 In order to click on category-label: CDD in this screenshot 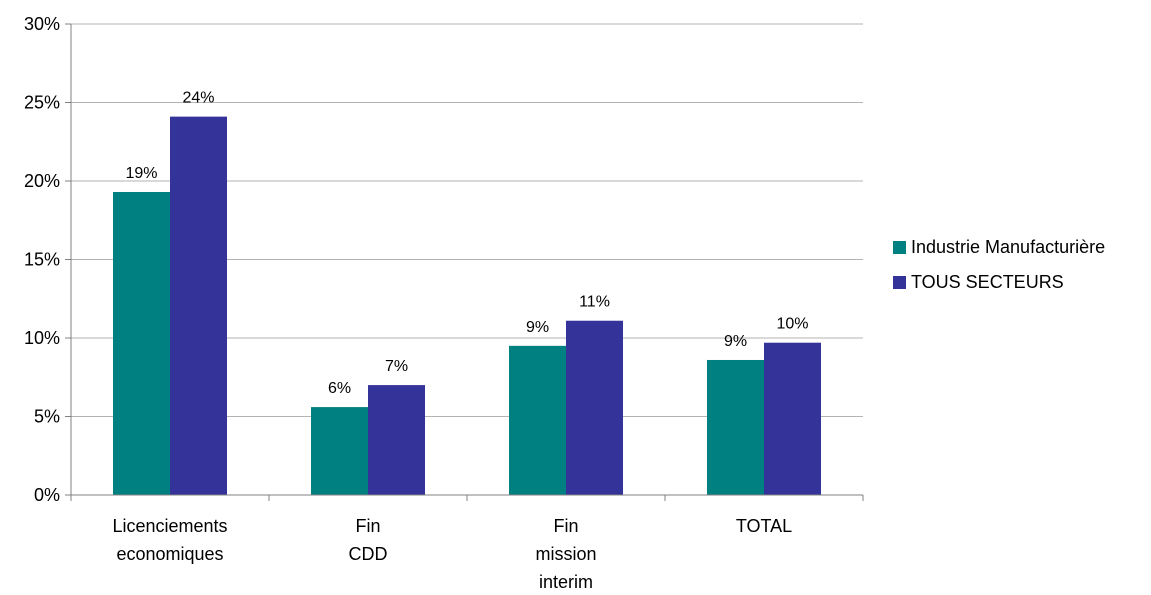, I will do `click(368, 554)`.